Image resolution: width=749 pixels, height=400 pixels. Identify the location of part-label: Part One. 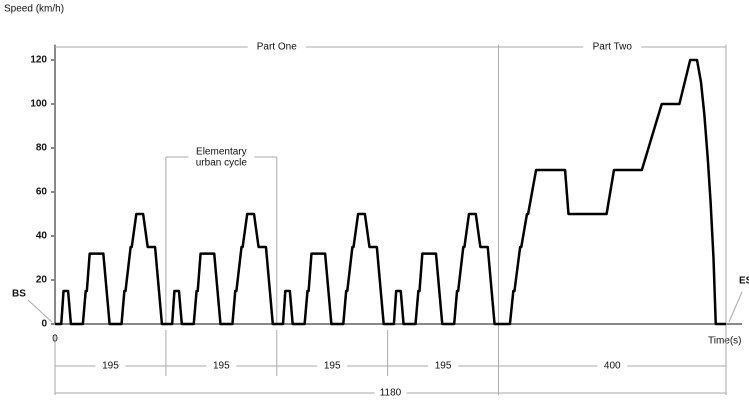
(277, 47).